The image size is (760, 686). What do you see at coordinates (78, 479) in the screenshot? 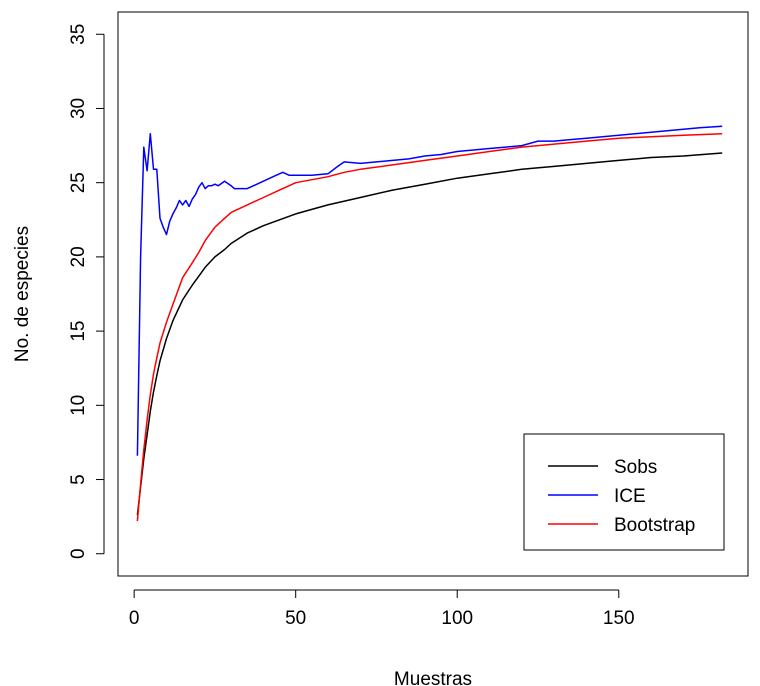
I see `y-tick-label: 5` at bounding box center [78, 479].